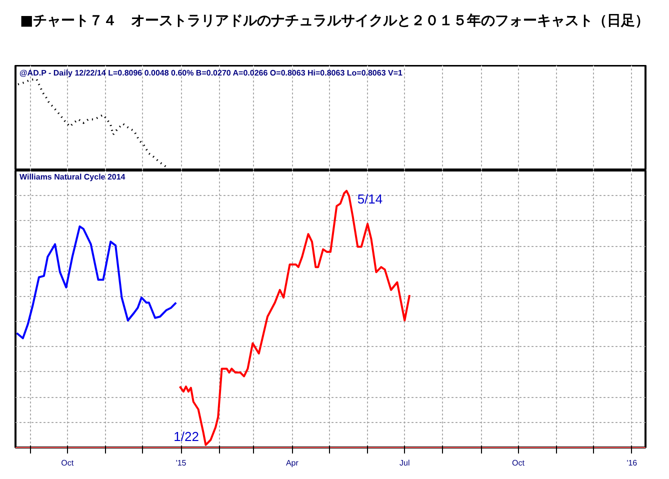  Describe the element at coordinates (632, 463) in the screenshot. I see `x-tick-label: '16` at that location.